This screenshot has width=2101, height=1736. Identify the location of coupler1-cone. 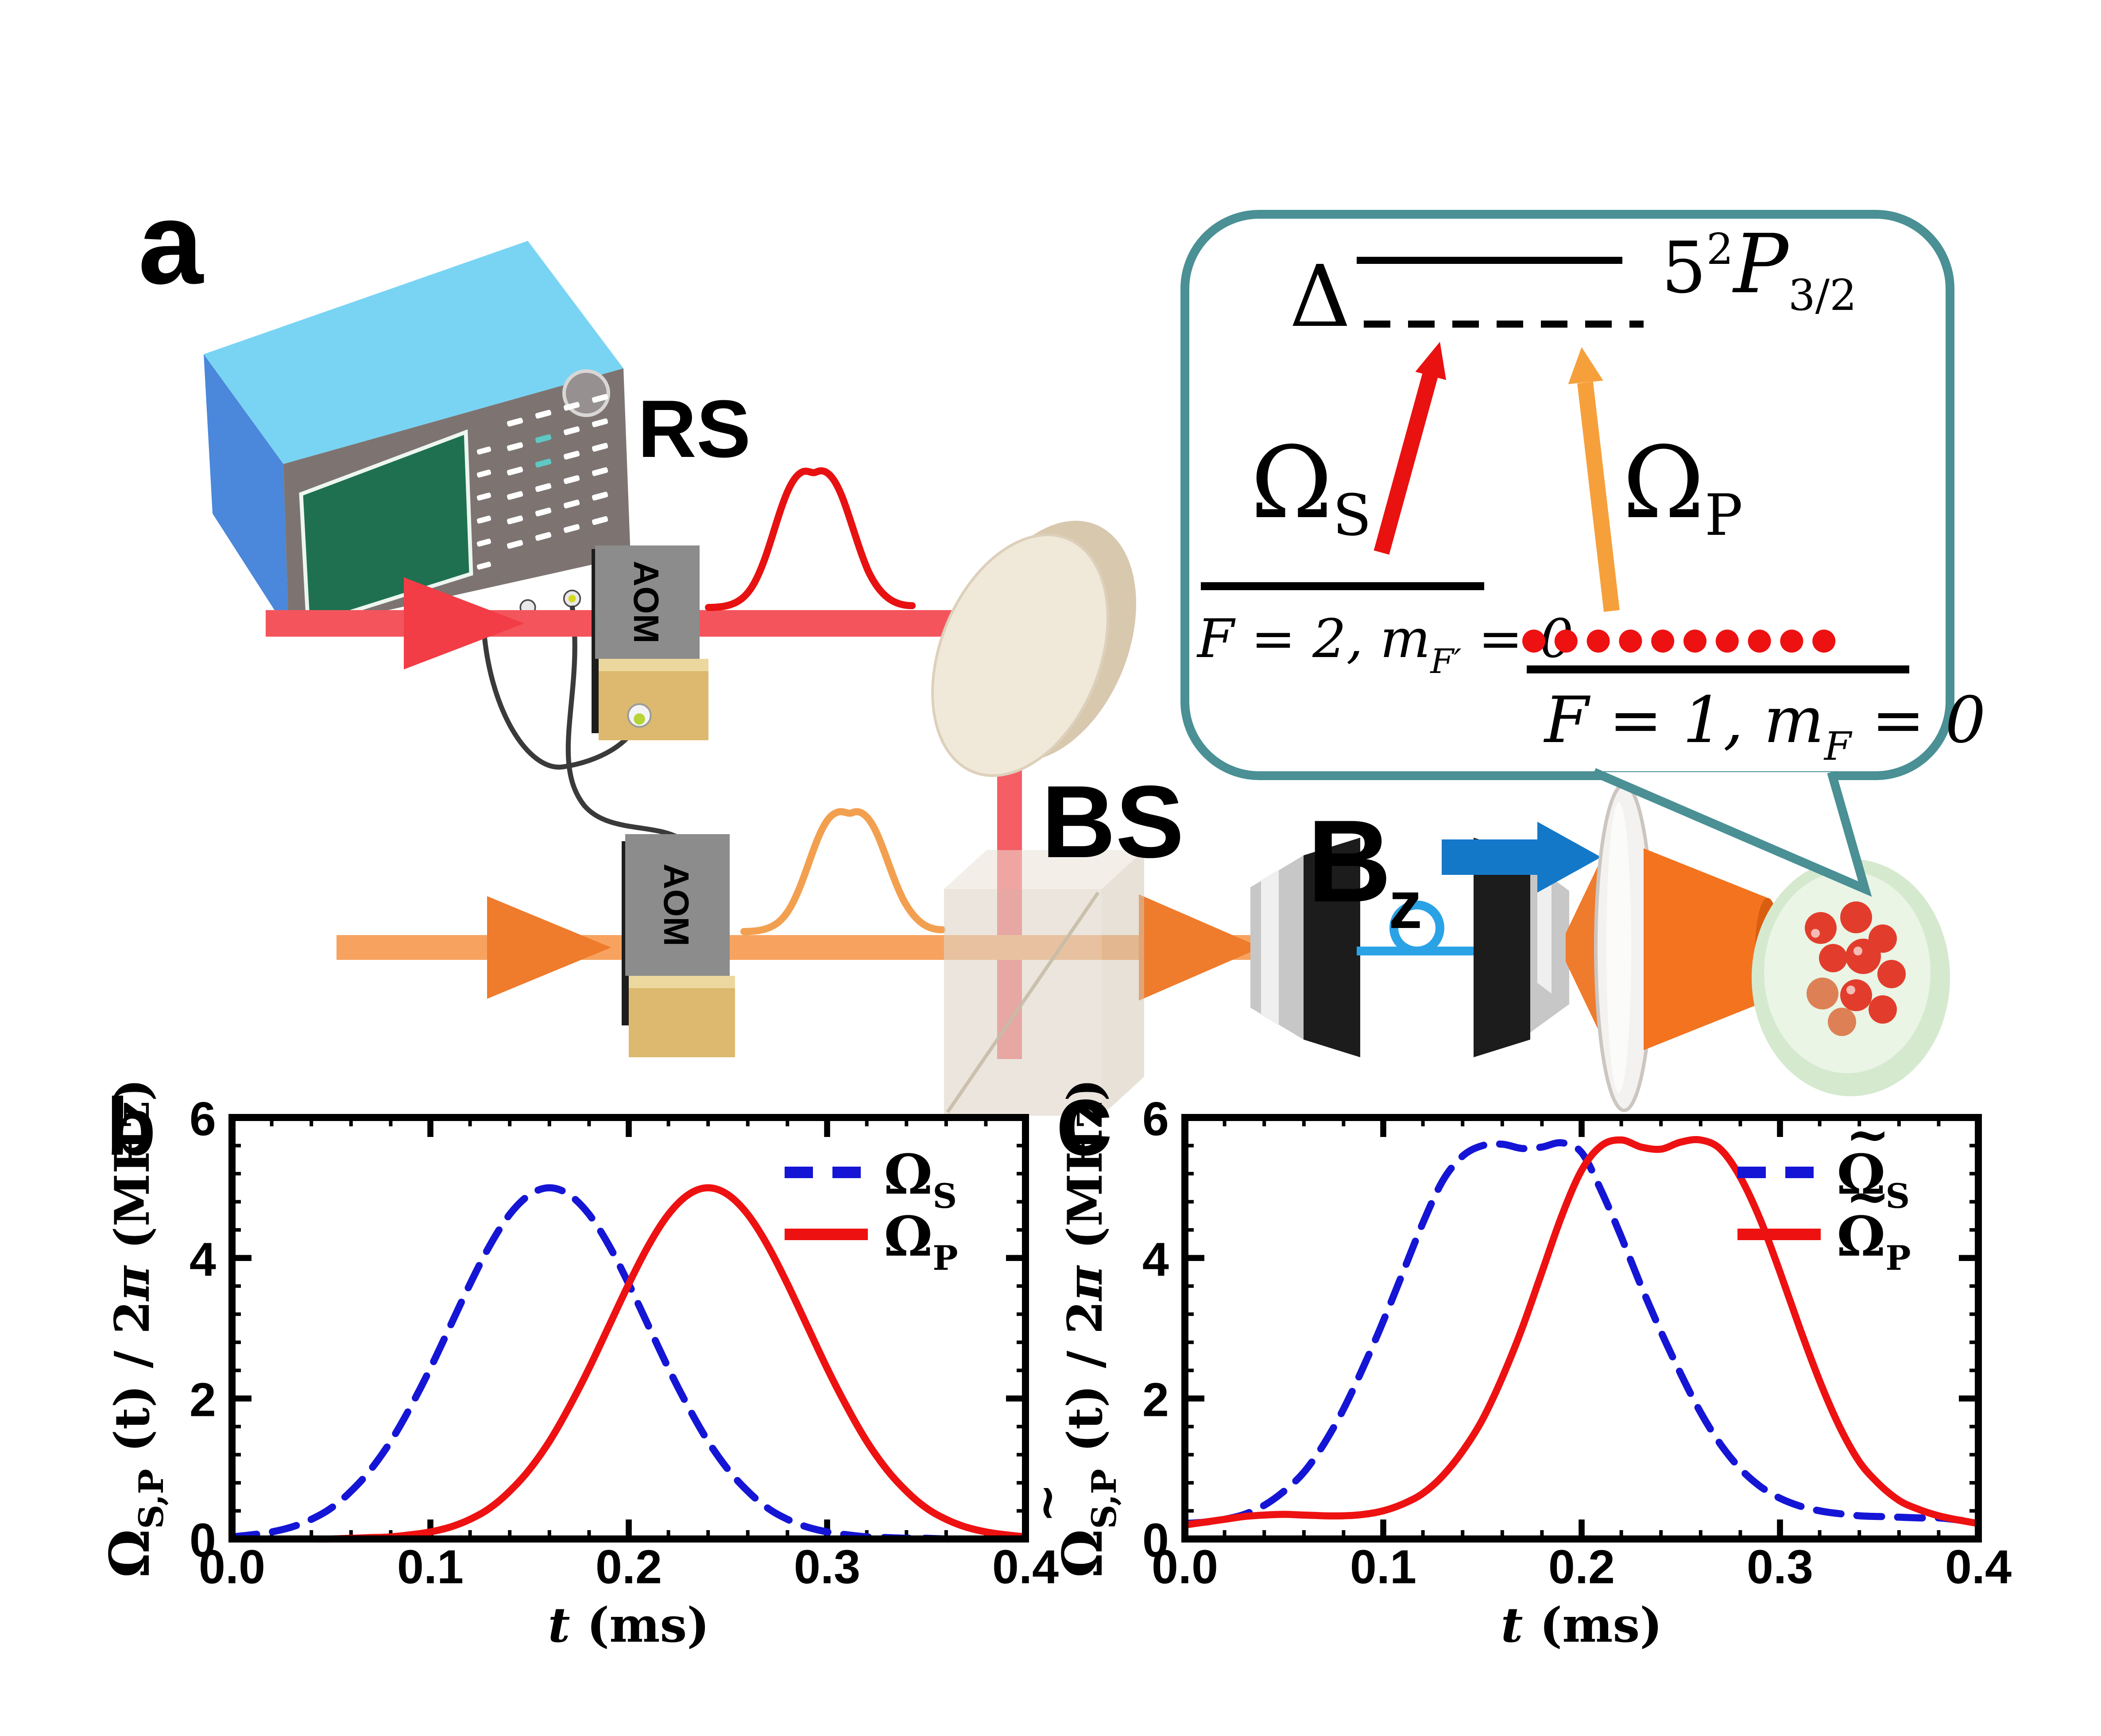
(1332, 947).